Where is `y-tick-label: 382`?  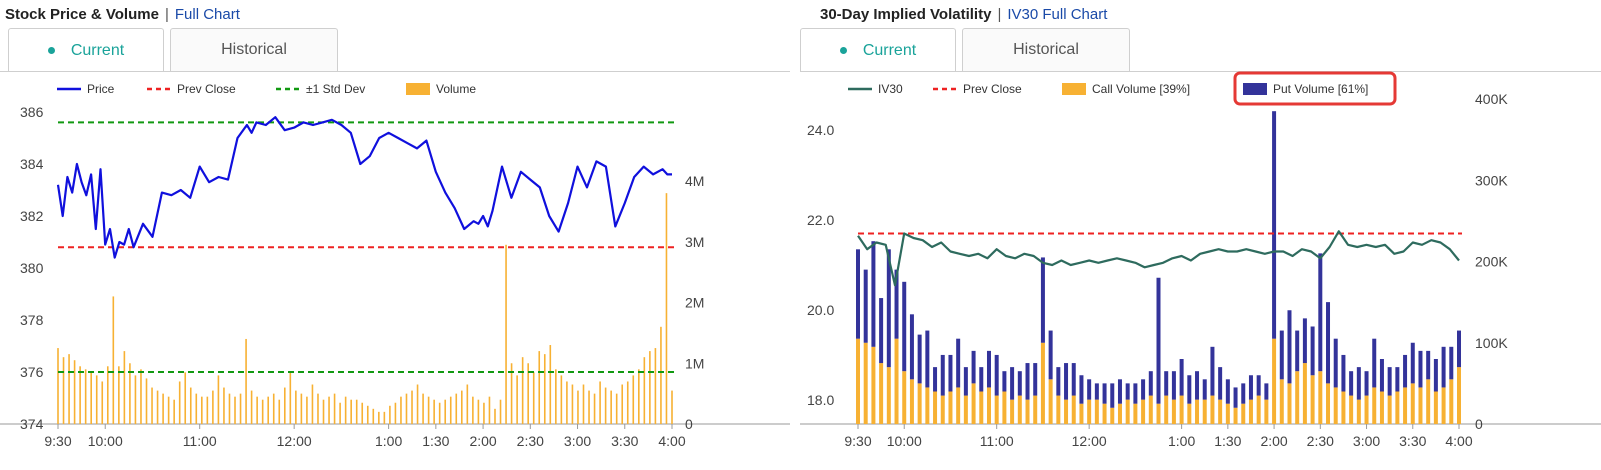
y-tick-label: 382 is located at coordinates (32, 216).